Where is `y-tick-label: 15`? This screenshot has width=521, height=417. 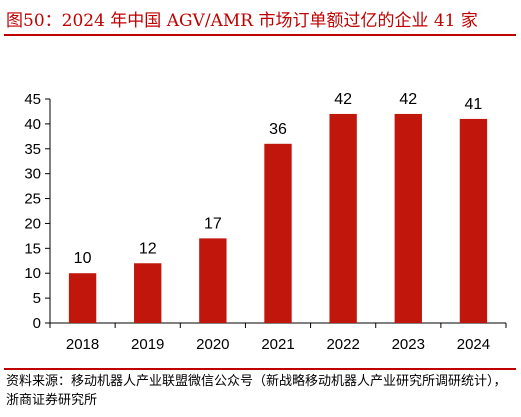
y-tick-label: 15 is located at coordinates (32, 248).